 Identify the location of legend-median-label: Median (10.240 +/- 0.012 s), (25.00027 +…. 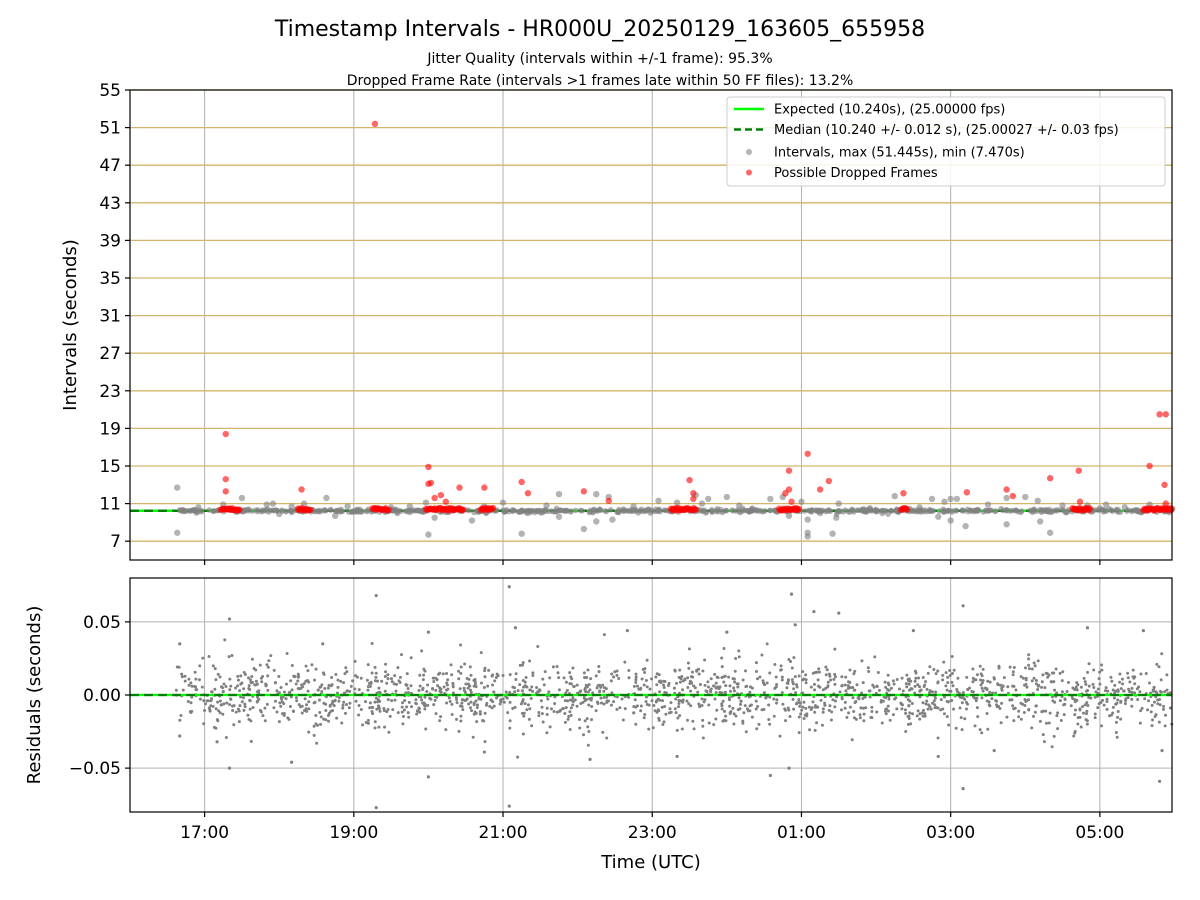
(946, 130).